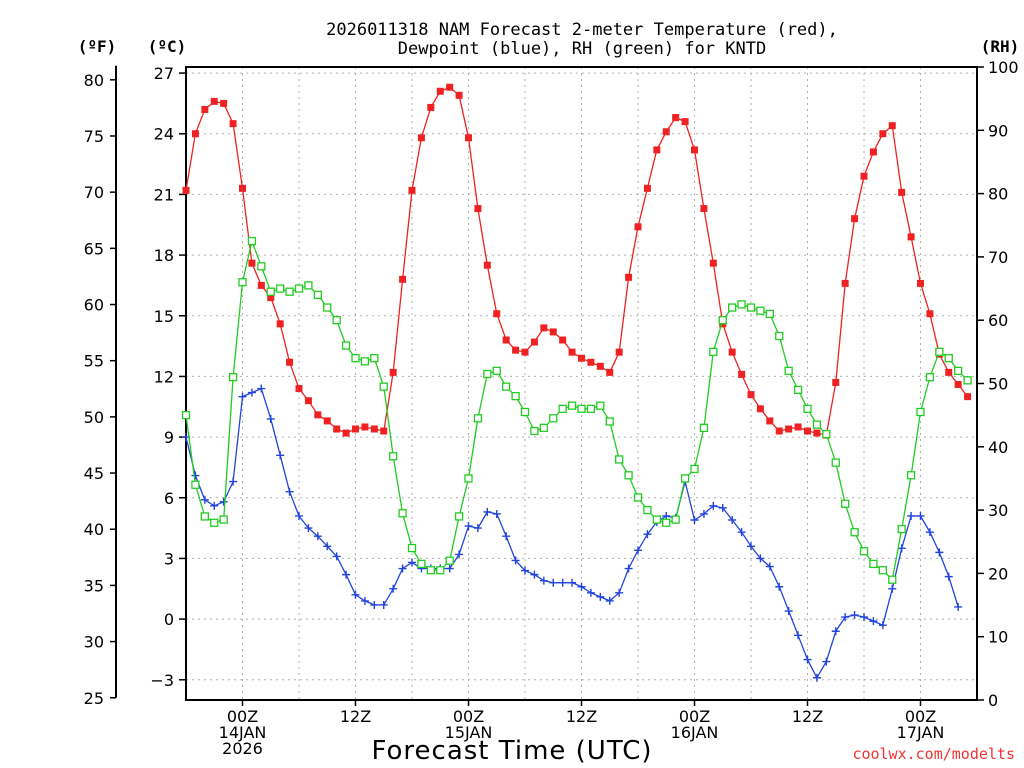  I want to click on rh-unit-label: (RH), so click(1000, 46).